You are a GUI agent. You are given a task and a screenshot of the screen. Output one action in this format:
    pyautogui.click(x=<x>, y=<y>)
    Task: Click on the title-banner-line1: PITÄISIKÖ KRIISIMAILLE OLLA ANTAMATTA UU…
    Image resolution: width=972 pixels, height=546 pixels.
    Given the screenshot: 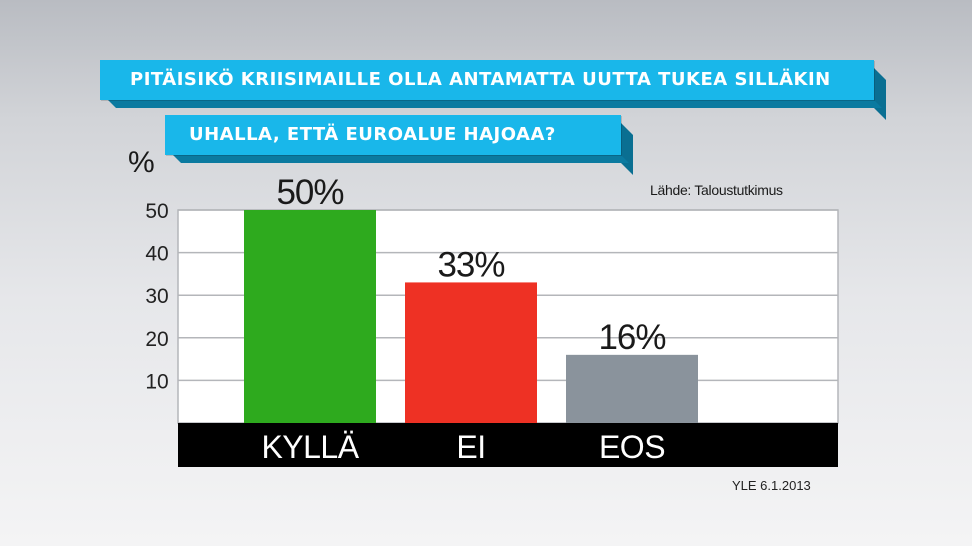 What is the action you would take?
    pyautogui.click(x=493, y=90)
    